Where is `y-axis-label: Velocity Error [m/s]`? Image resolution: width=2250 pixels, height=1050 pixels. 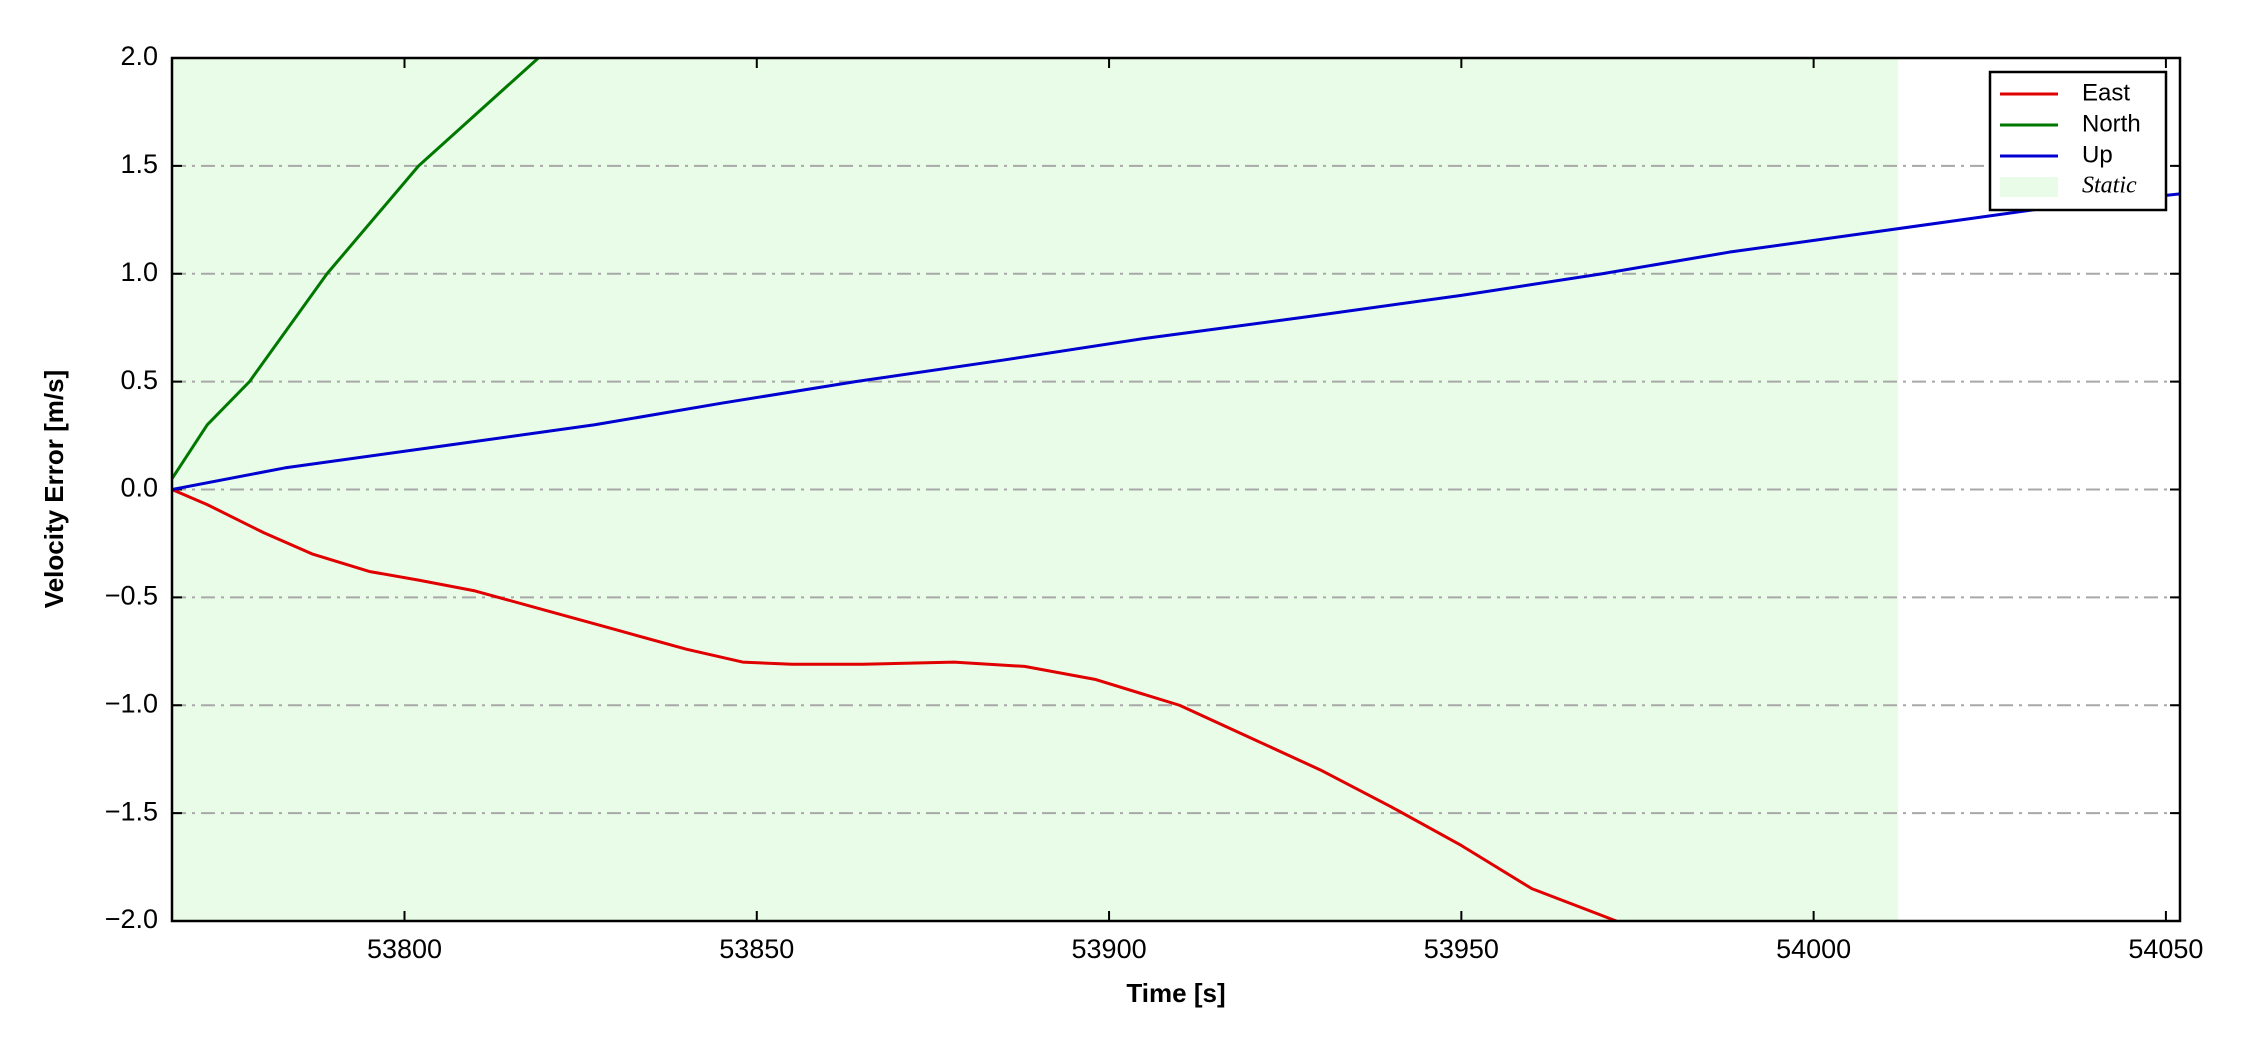 y-axis-label: Velocity Error [m/s] is located at coordinates (54, 489).